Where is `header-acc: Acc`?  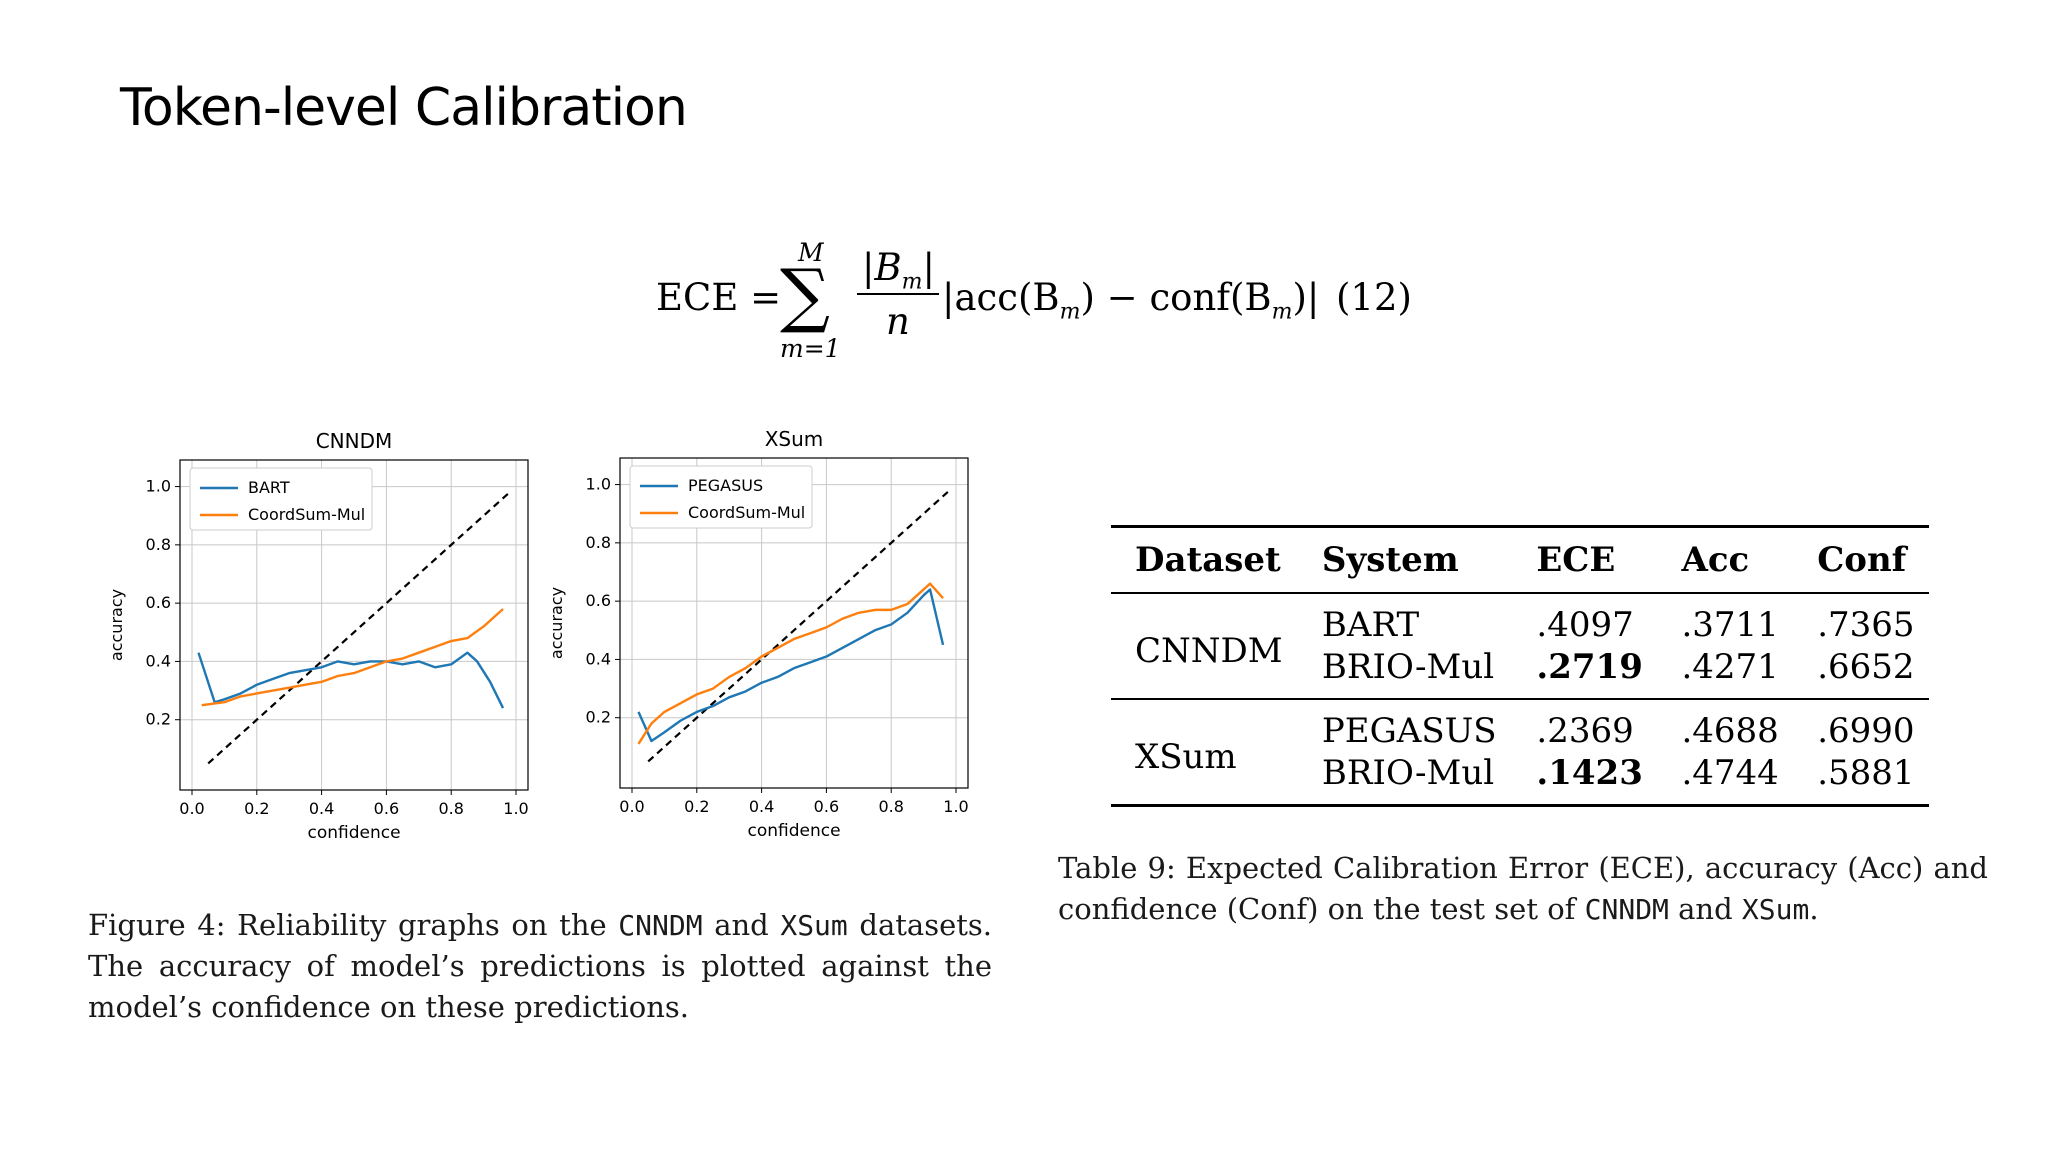 header-acc: Acc is located at coordinates (1715, 560).